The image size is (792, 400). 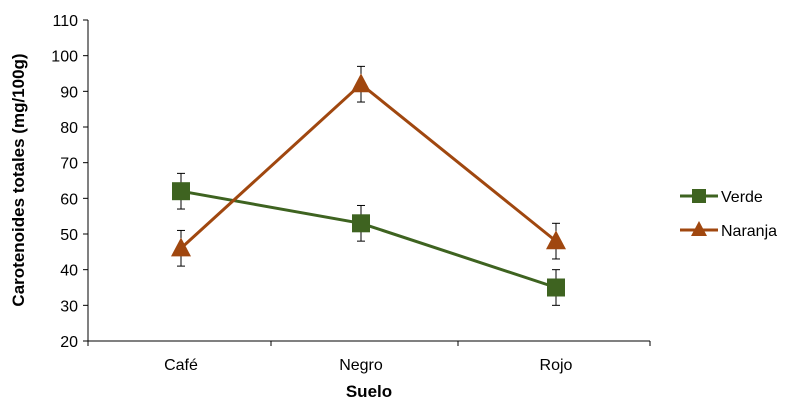 What do you see at coordinates (749, 231) in the screenshot?
I see `legend-label: Naranja` at bounding box center [749, 231].